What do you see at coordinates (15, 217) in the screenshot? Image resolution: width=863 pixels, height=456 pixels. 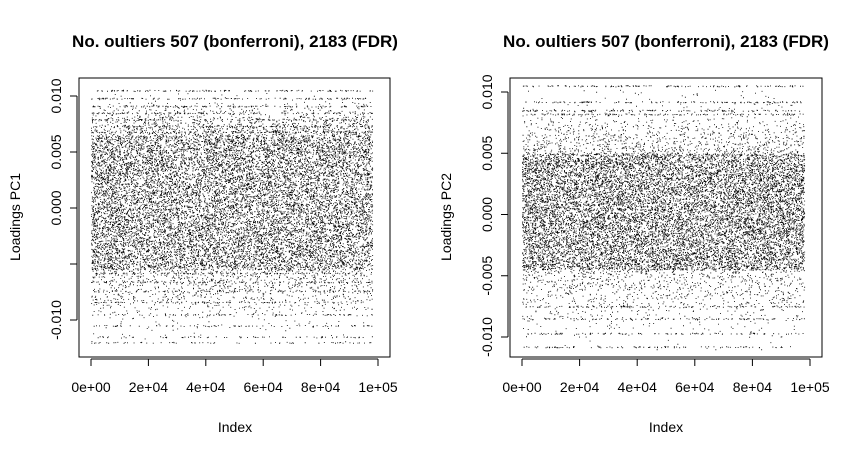 I see `y-axis-label: Loadings PC1` at bounding box center [15, 217].